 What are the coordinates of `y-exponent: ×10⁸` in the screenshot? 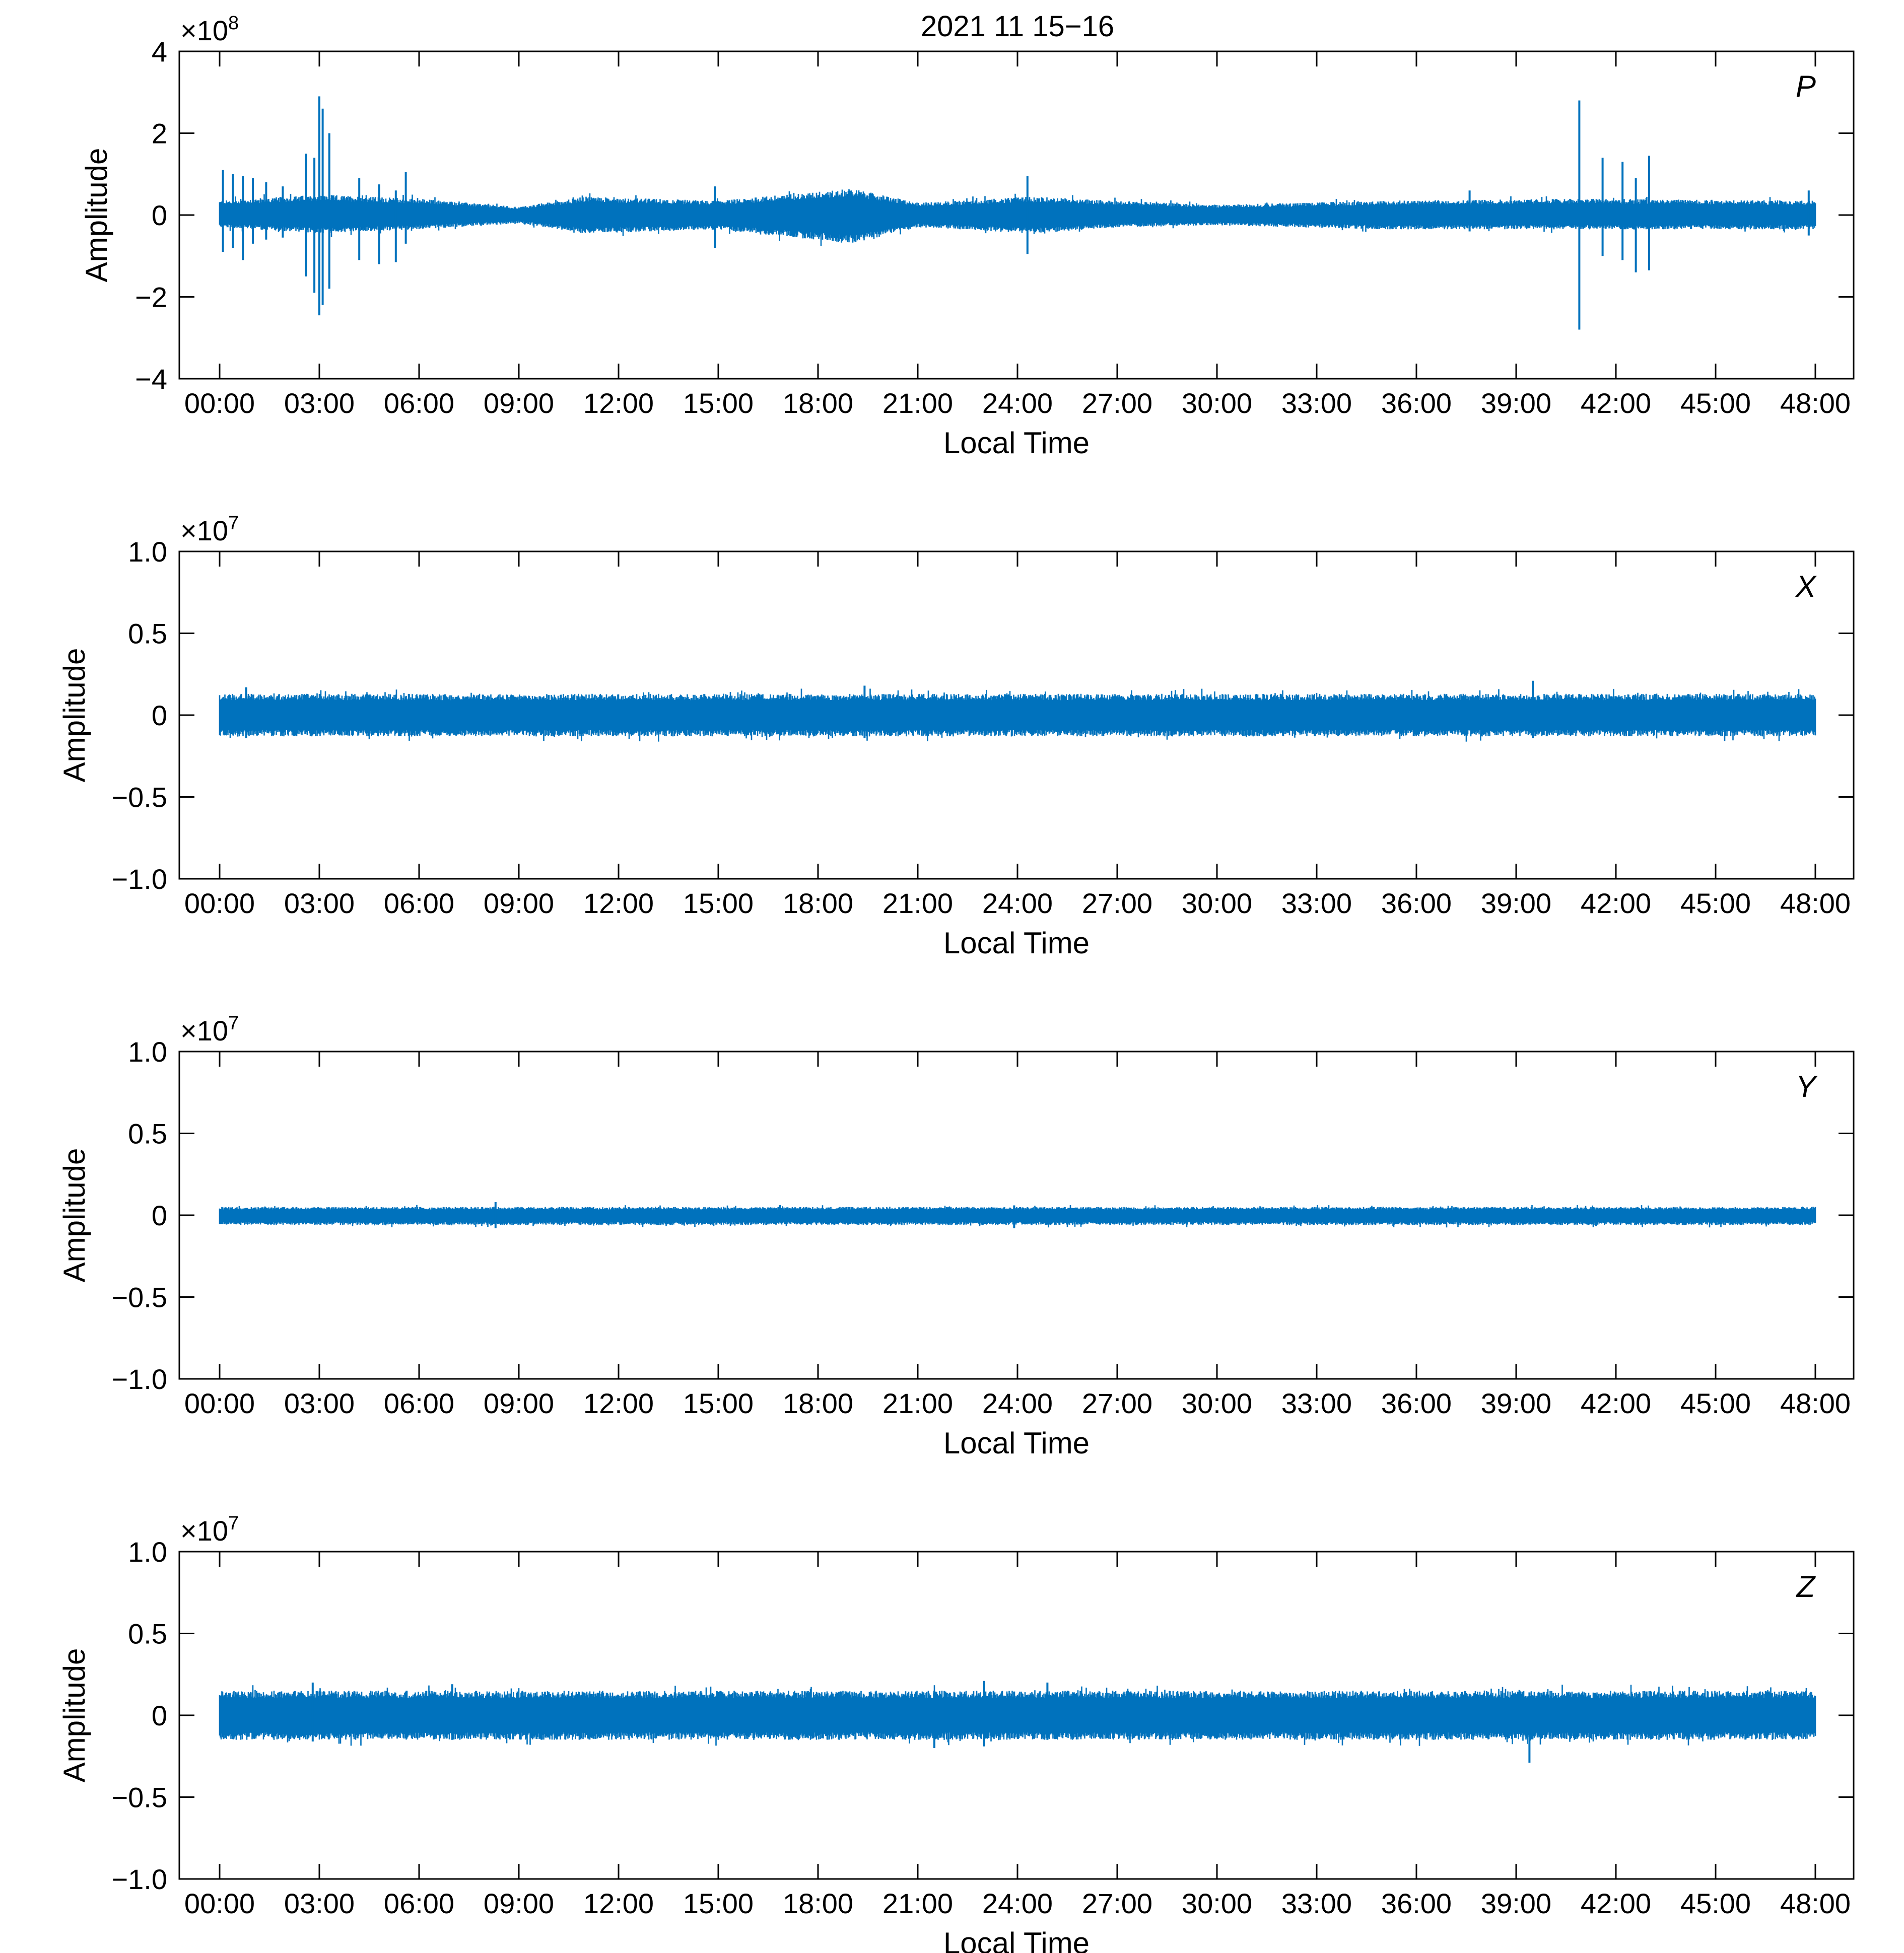 It's located at (209, 30).